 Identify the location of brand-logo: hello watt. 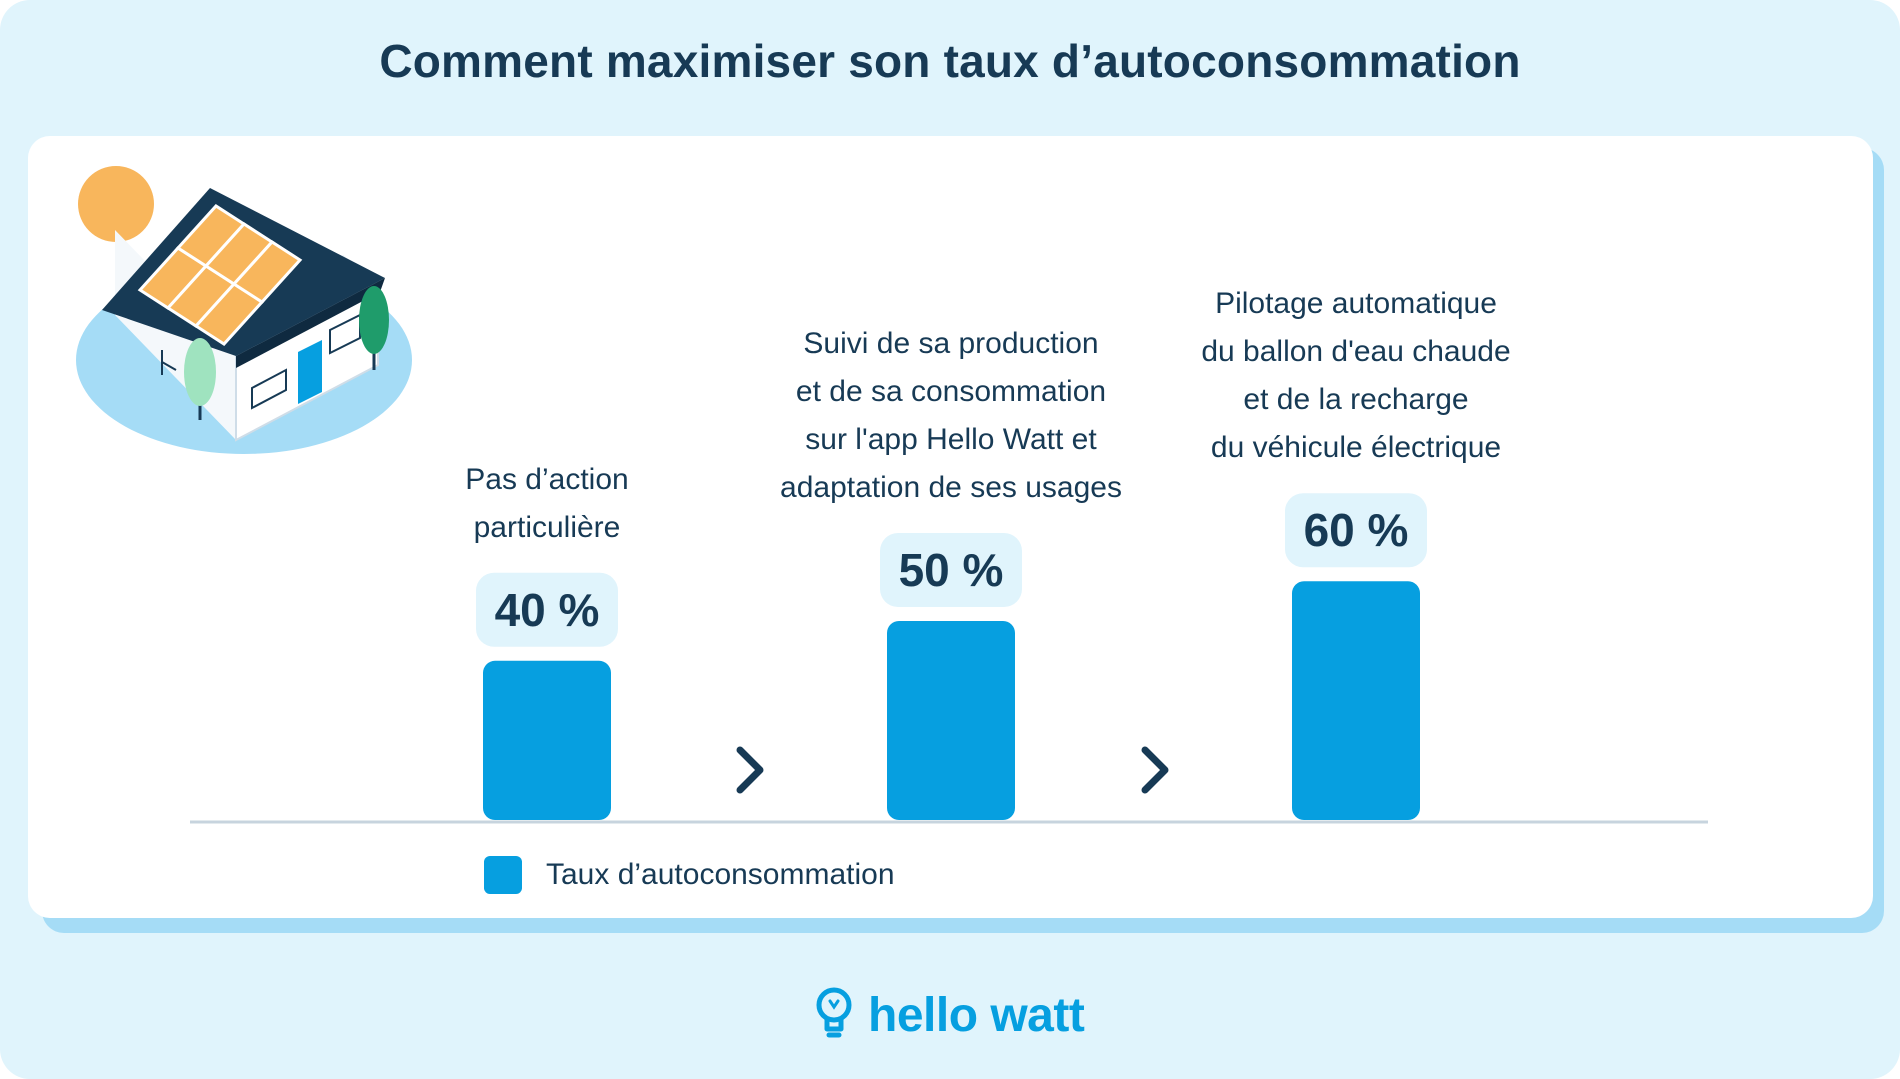
(948, 1015).